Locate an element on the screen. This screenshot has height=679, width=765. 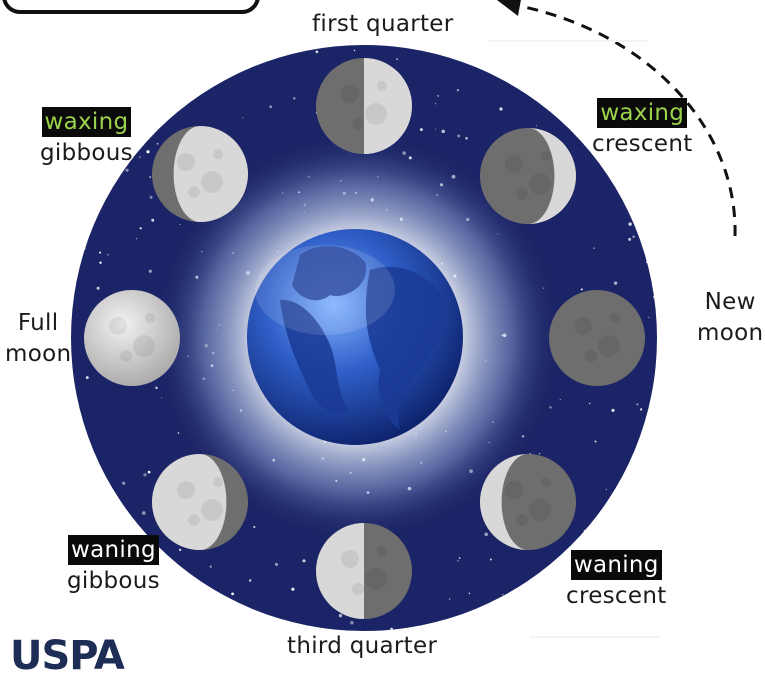
new-moon-line1: New is located at coordinates (730, 302).